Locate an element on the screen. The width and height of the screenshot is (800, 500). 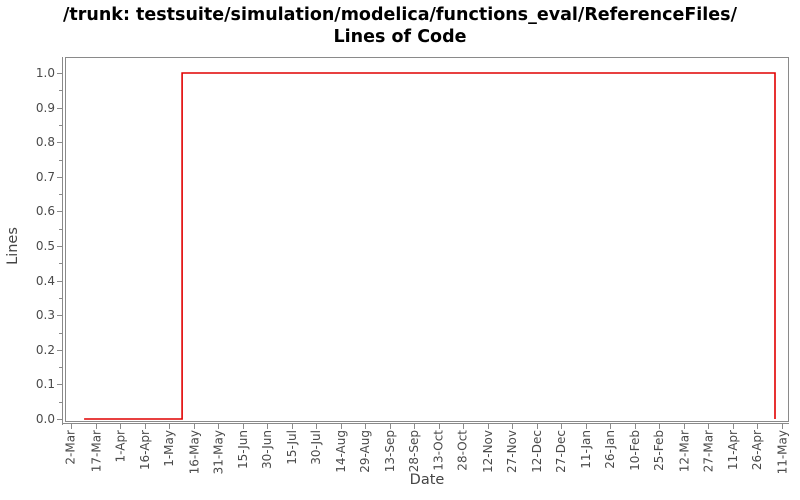
y-tick-label: 0.2 is located at coordinates (45, 349).